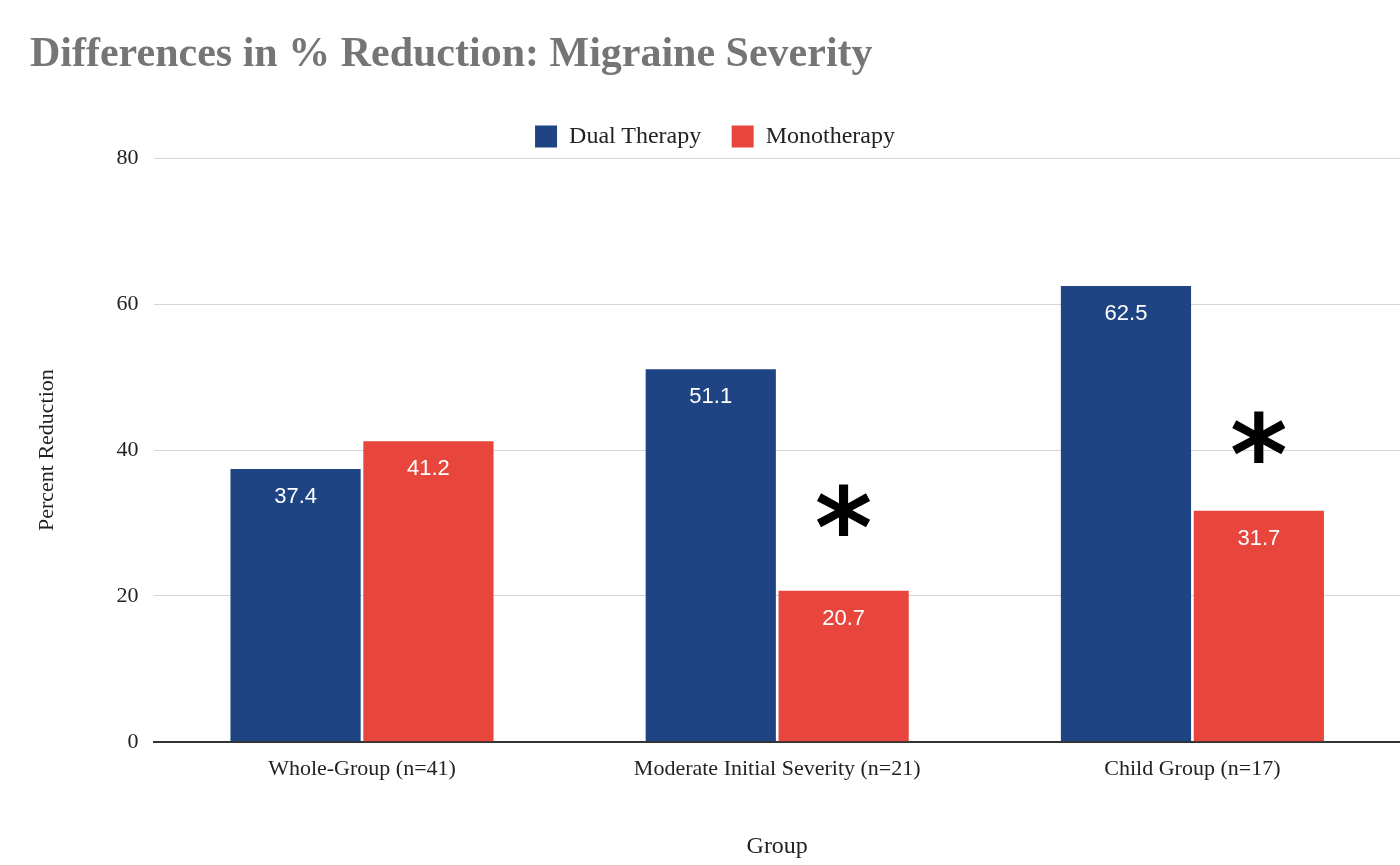  Describe the element at coordinates (635, 134) in the screenshot. I see `legend-label: Dual Therapy` at that location.